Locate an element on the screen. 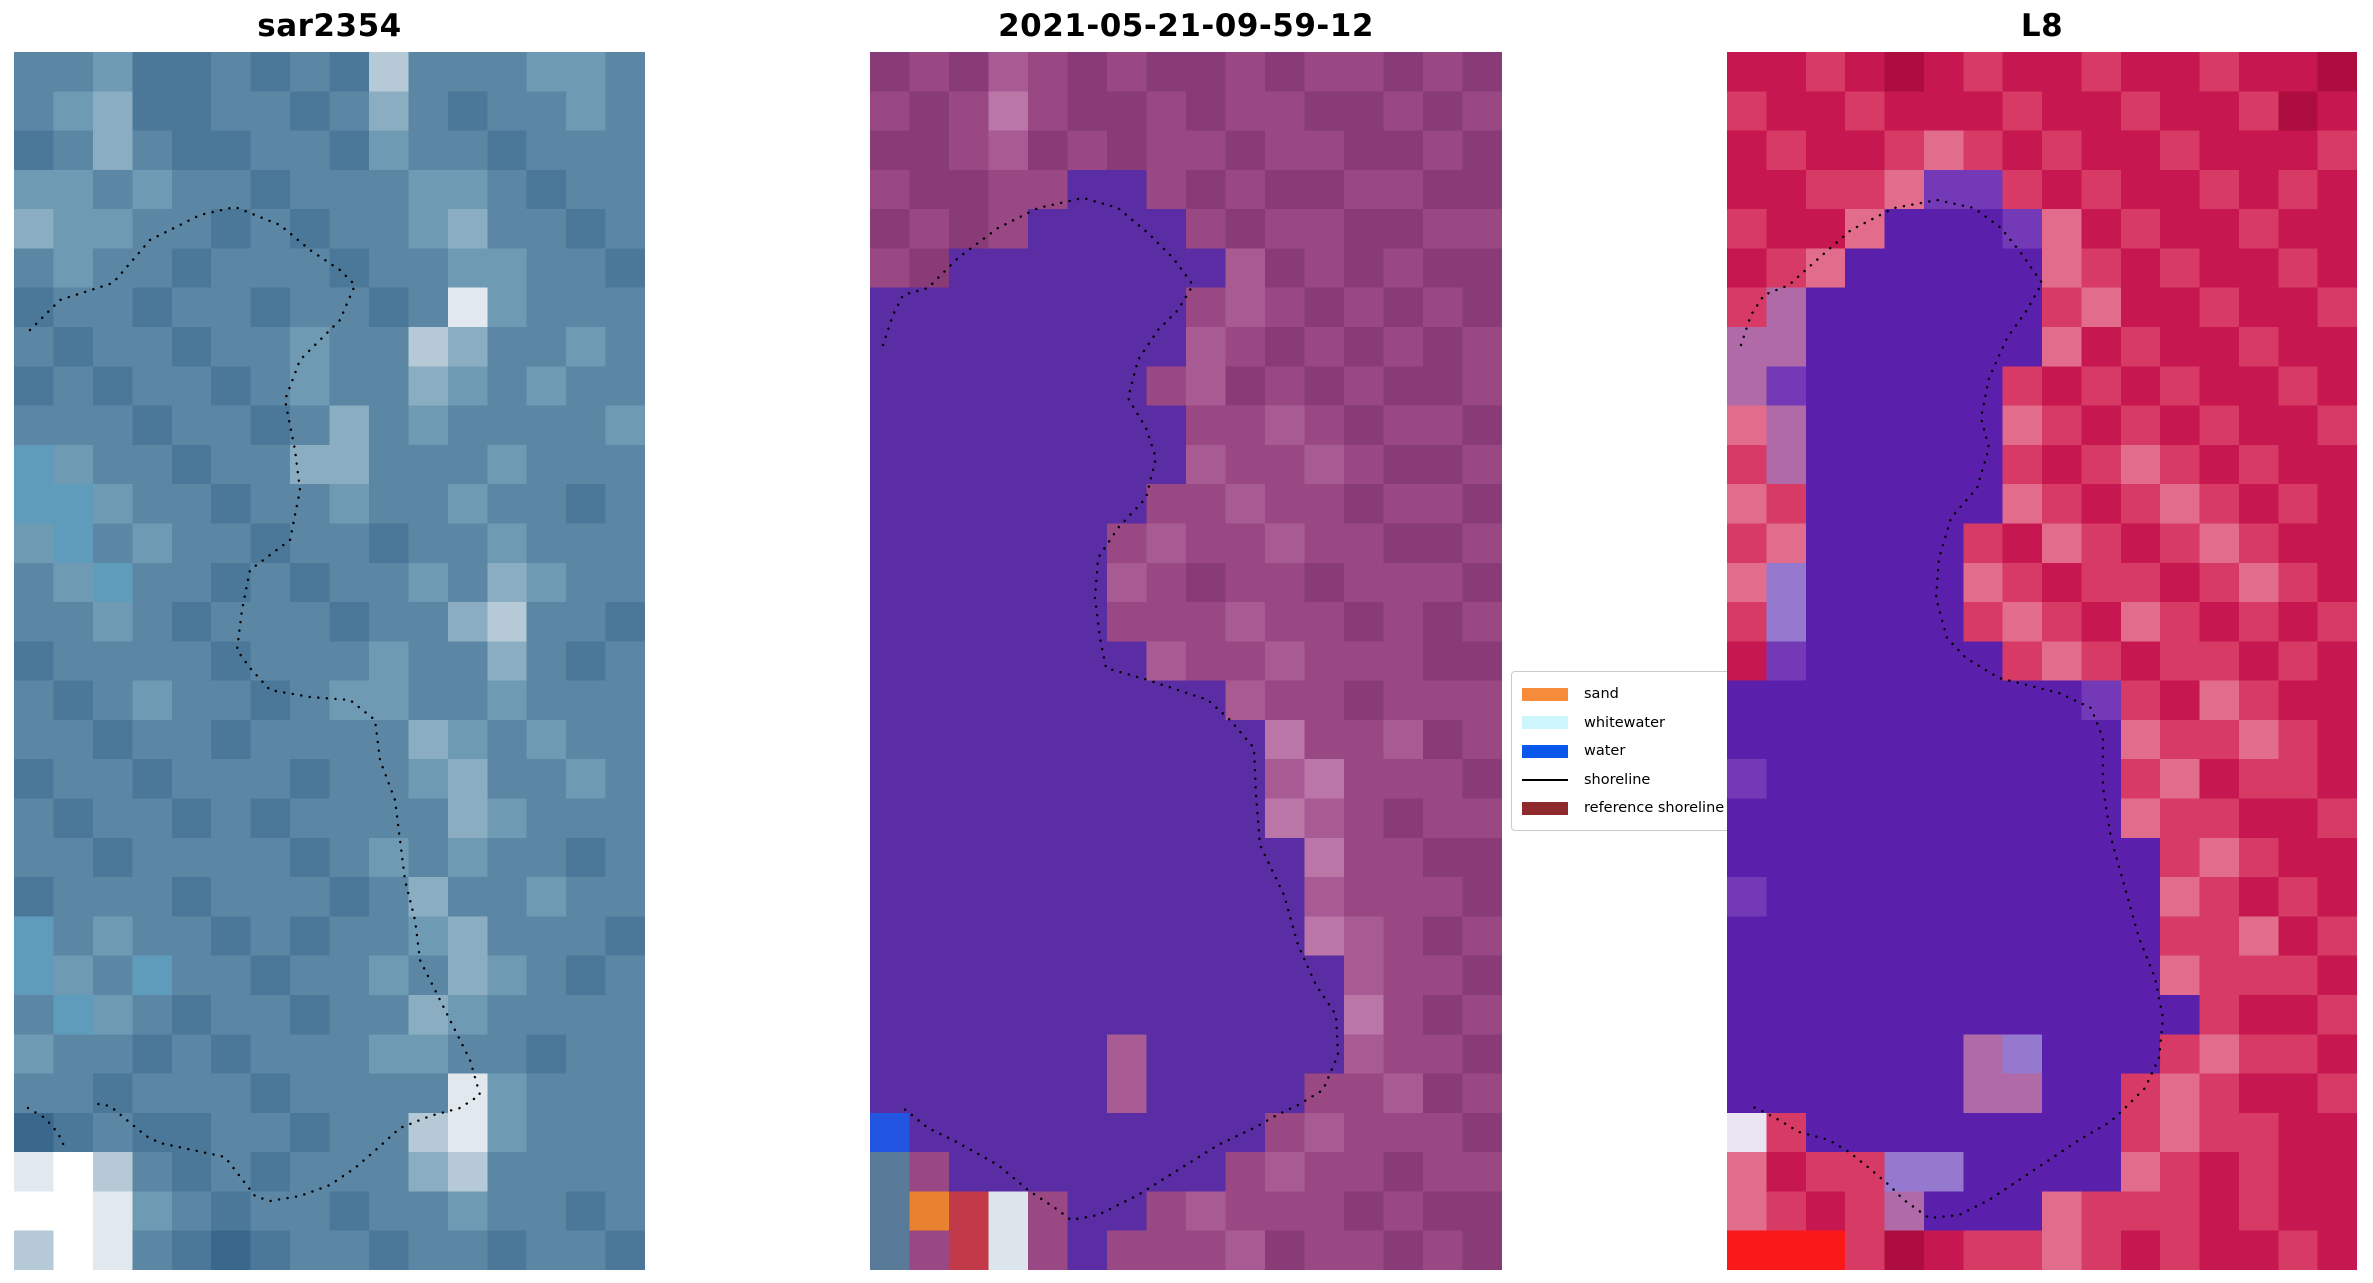 This screenshot has height=1283, width=2373. legend-line-swatch is located at coordinates (1545, 779).